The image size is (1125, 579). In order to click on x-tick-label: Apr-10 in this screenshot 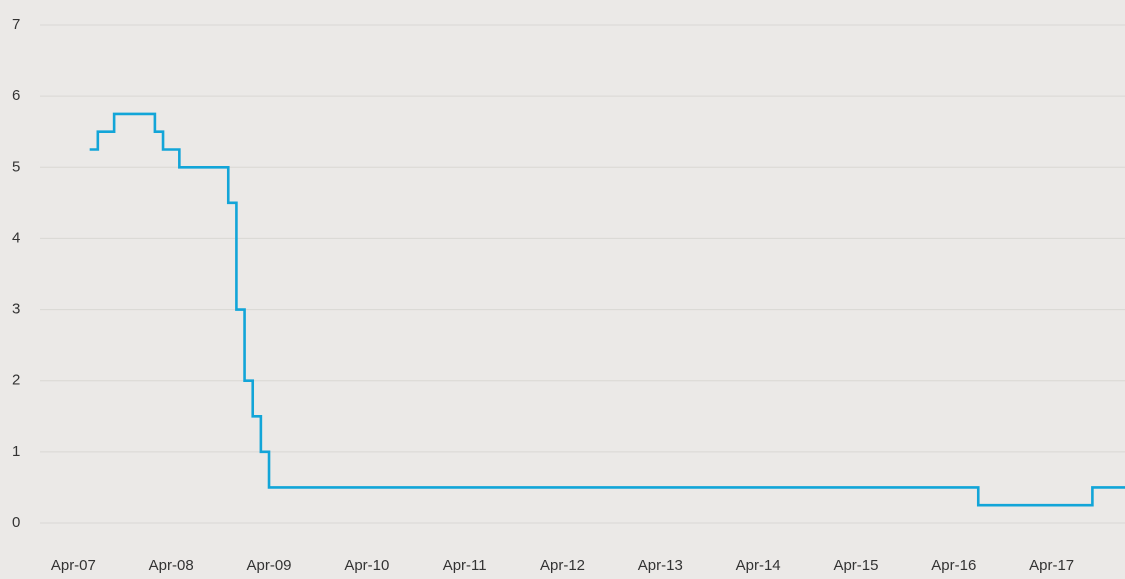, I will do `click(366, 565)`.